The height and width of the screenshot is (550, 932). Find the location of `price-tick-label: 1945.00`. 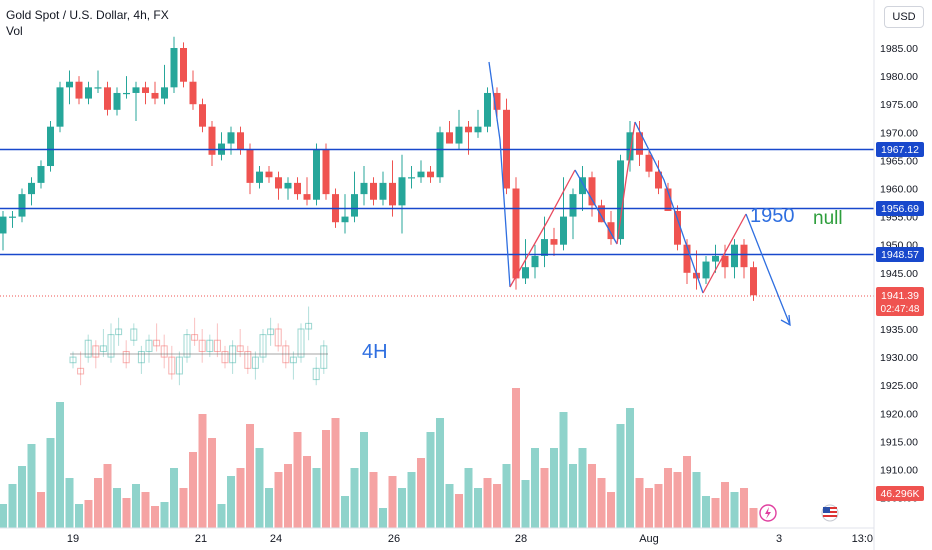

price-tick-label: 1945.00 is located at coordinates (899, 274).